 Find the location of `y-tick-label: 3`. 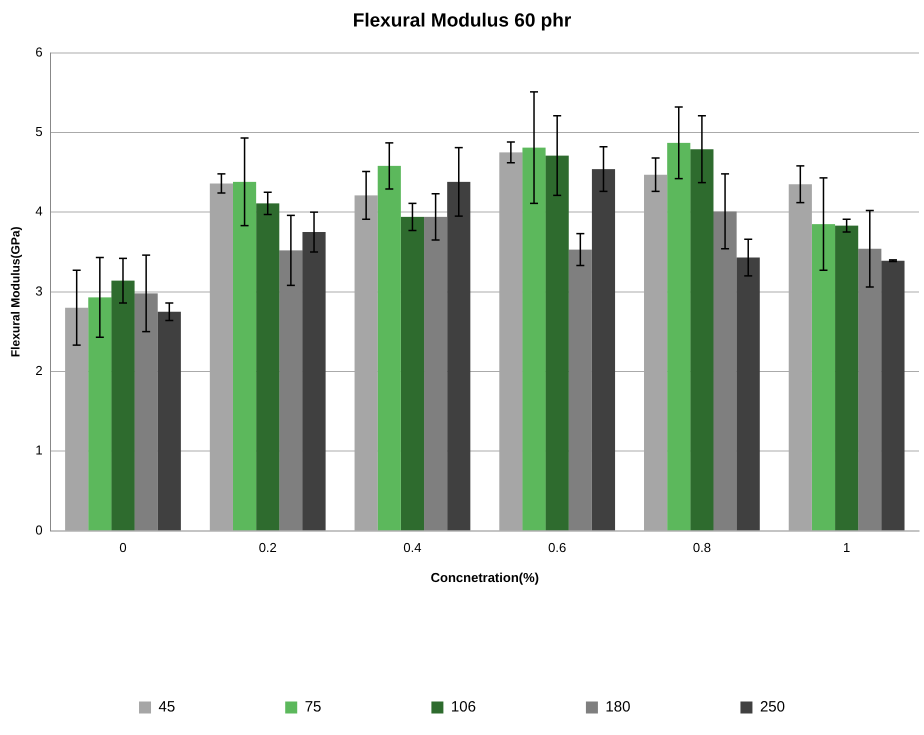

y-tick-label: 3 is located at coordinates (39, 290).